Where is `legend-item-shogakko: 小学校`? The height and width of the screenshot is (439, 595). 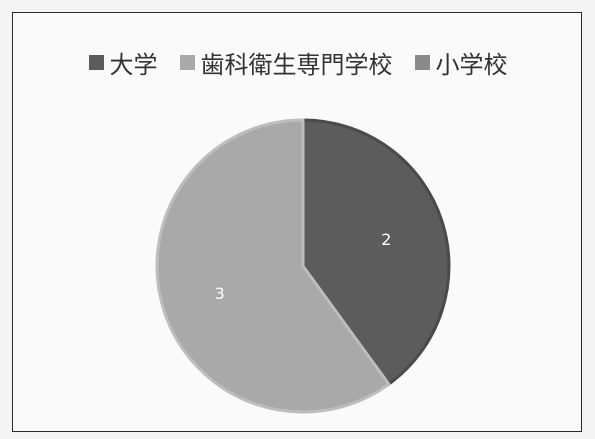
legend-item-shogakko: 小学校 is located at coordinates (461, 62).